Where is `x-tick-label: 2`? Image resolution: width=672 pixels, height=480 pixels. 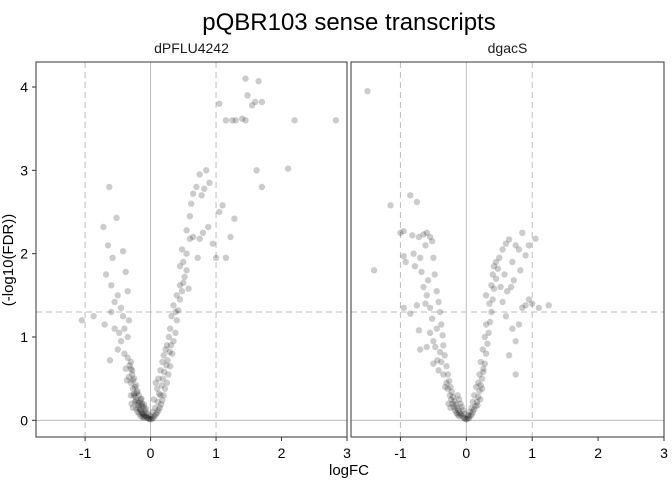 x-tick-label: 2 is located at coordinates (282, 453).